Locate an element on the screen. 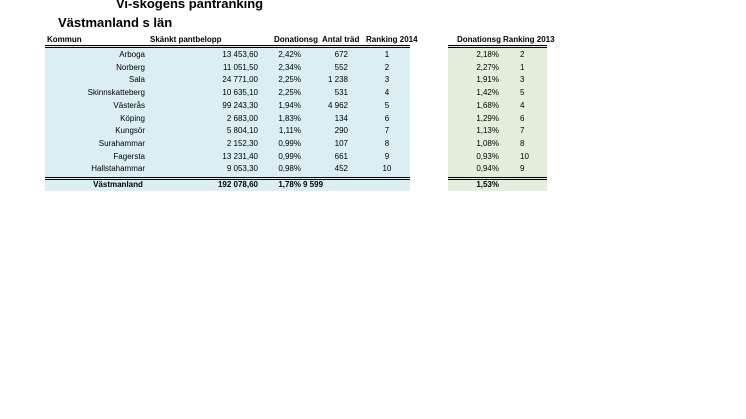 Image resolution: width=746 pixels, height=419 pixels. cell: 9 053,30 is located at coordinates (242, 169).